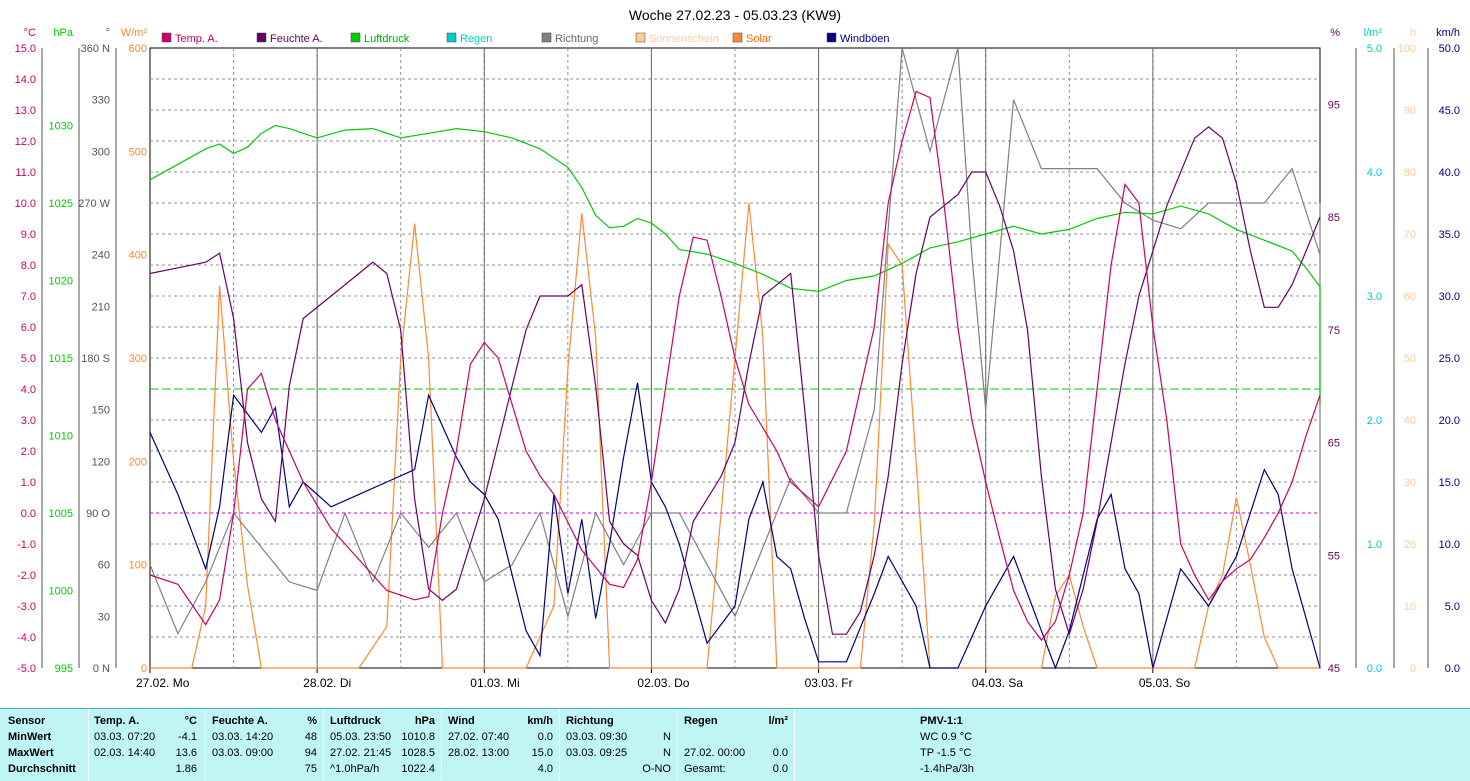  I want to click on y-tick-label-temp: 1.0, so click(28, 483).